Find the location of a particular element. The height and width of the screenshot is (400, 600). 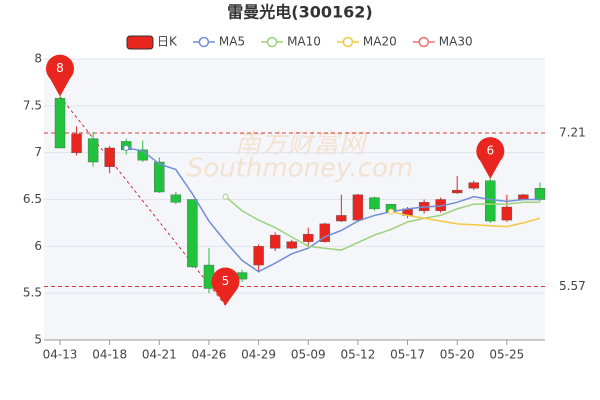

reference-label: 5.57 is located at coordinates (572, 286).